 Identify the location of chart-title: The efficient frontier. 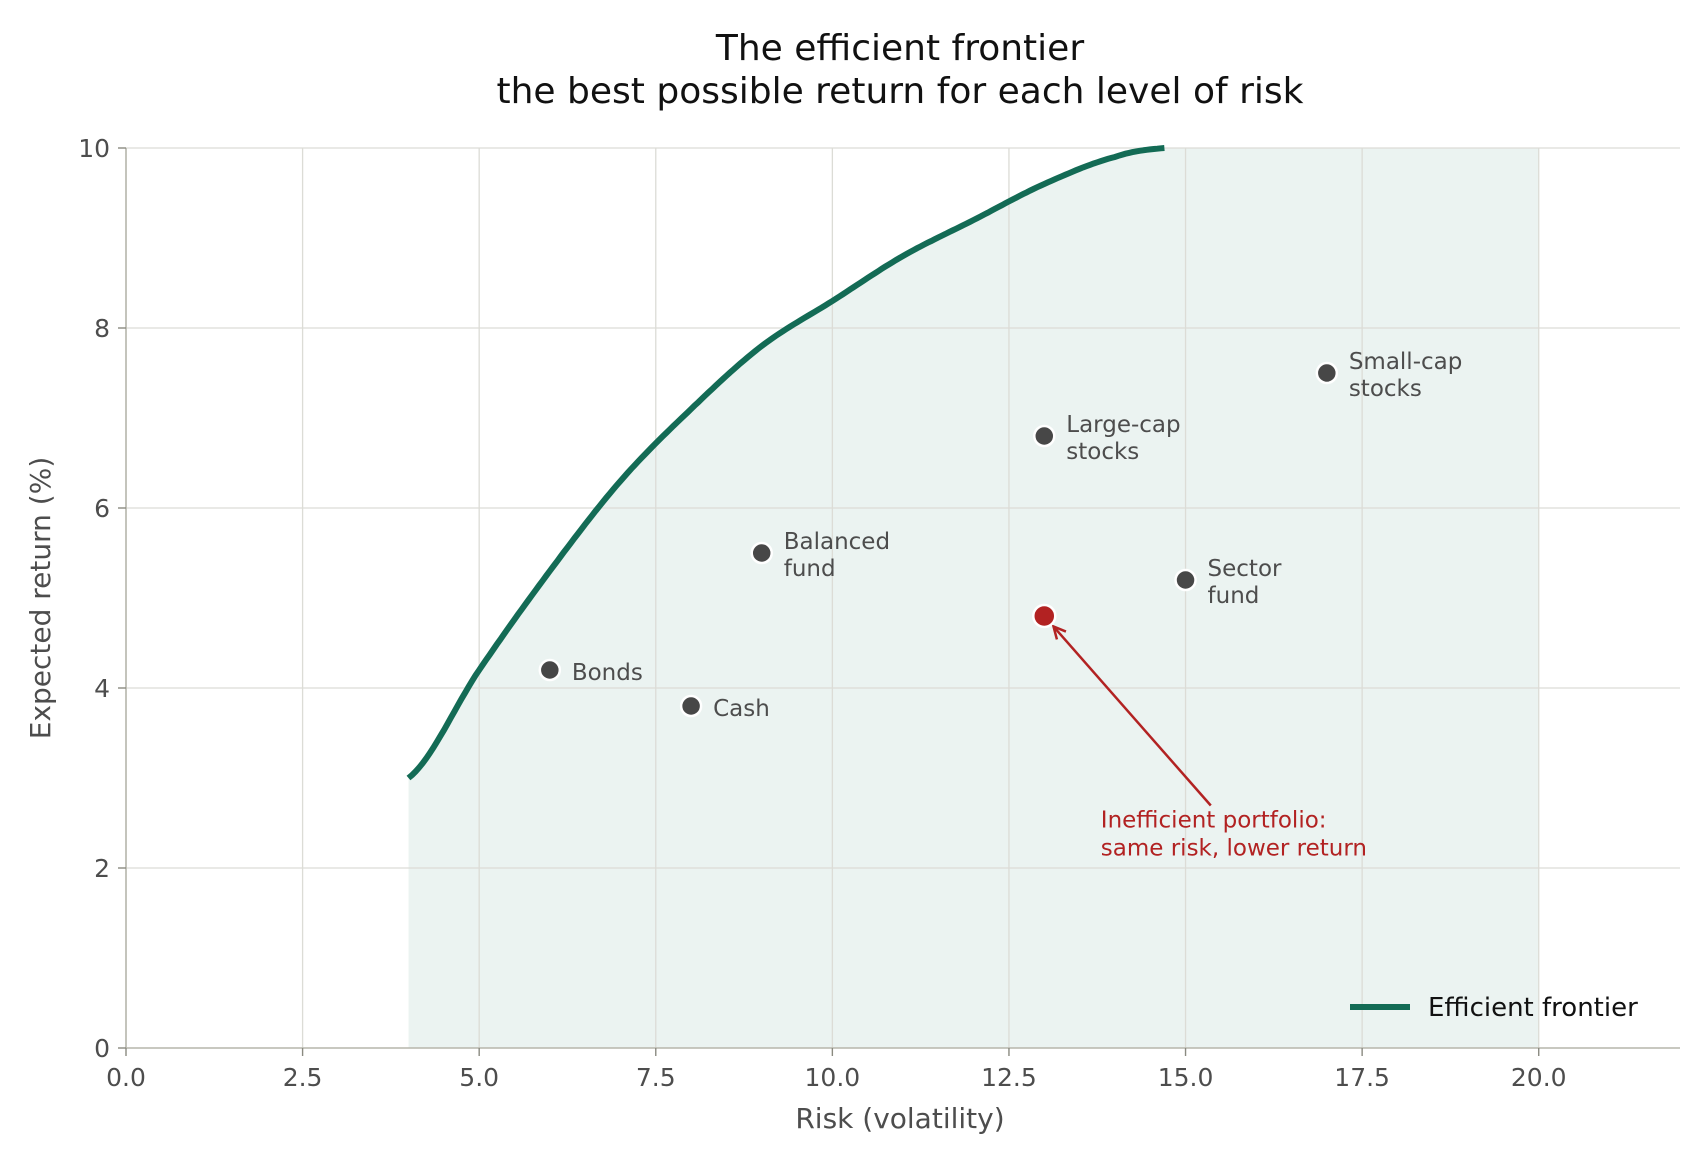
(899, 48).